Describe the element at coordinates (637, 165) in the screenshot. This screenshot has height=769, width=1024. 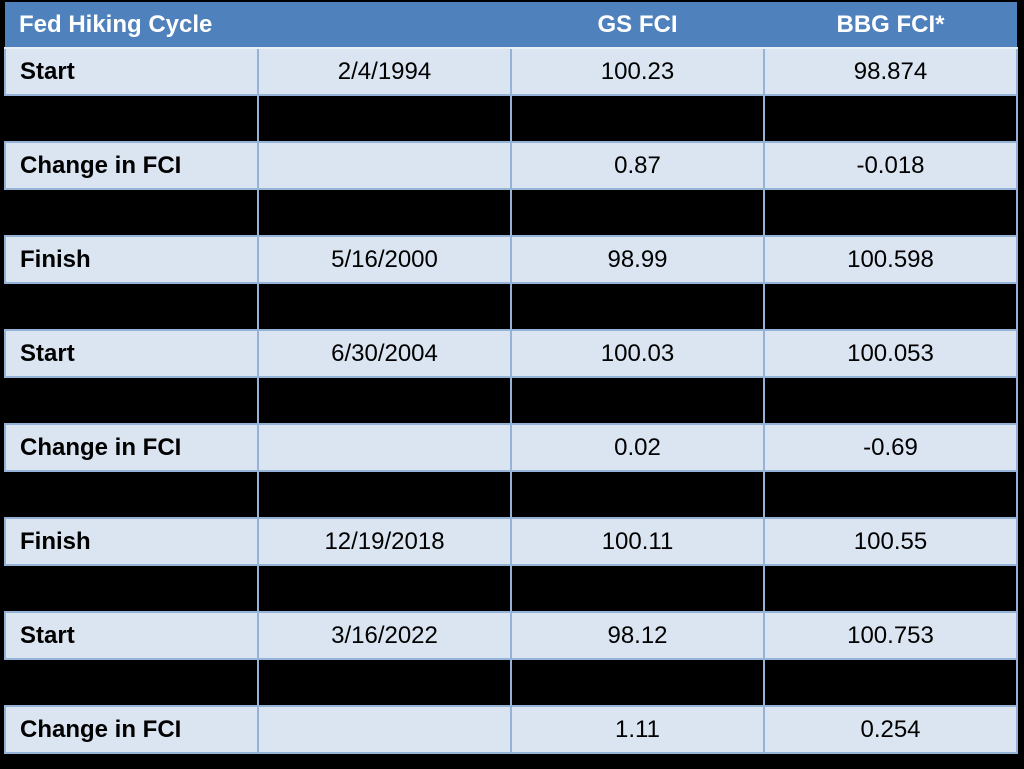
I see `gs-fci-value: 0.87` at that location.